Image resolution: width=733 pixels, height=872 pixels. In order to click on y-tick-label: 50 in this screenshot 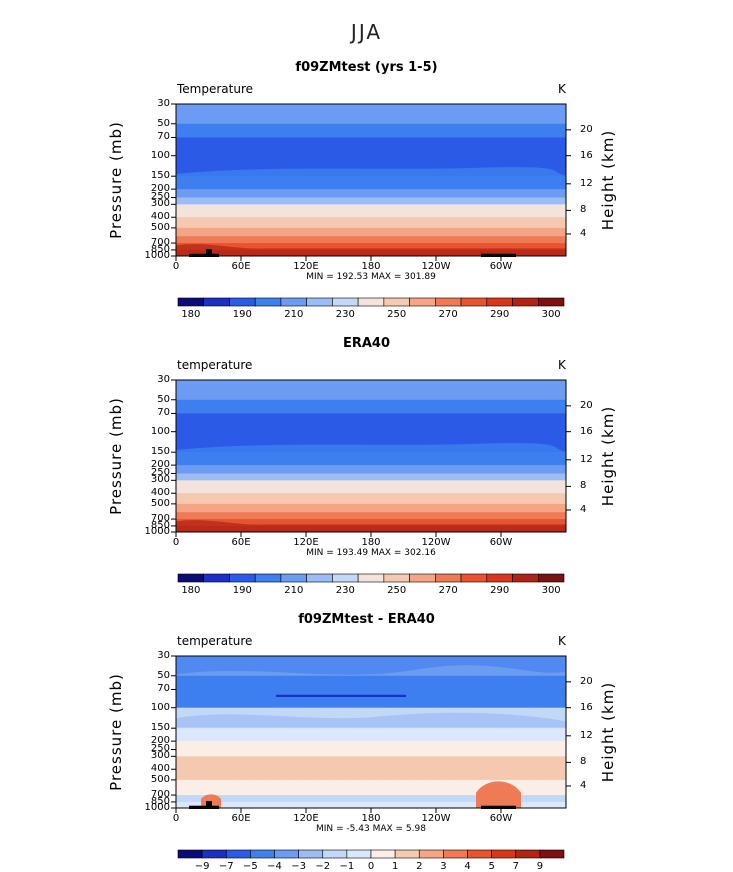, I will do `click(163, 399)`.